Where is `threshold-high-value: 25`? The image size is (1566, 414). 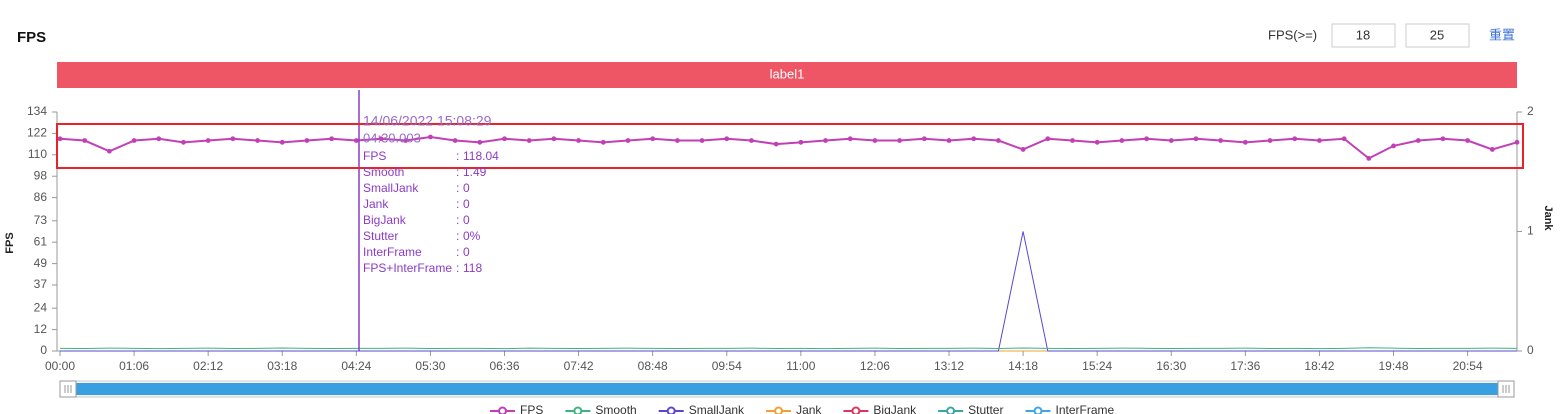
threshold-high-value: 25 is located at coordinates (1437, 34).